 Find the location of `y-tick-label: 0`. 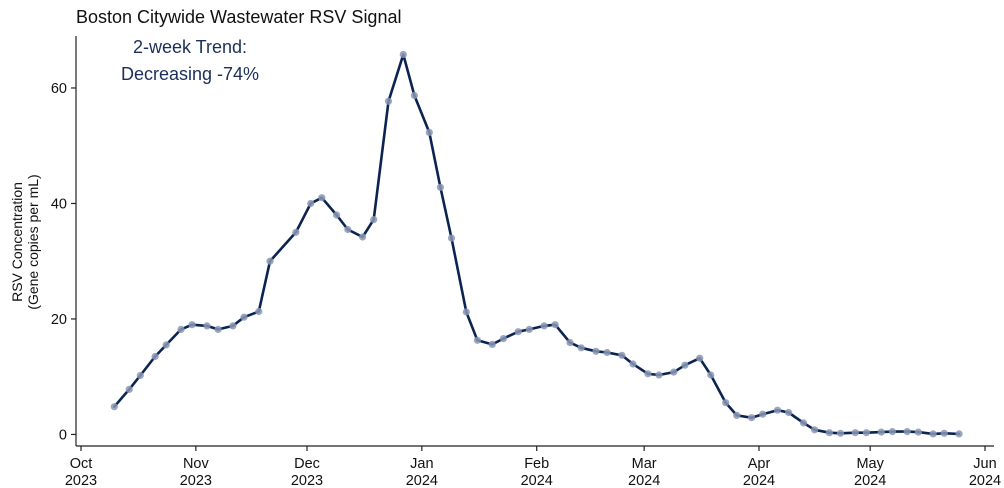

y-tick-label: 0 is located at coordinates (63, 435).